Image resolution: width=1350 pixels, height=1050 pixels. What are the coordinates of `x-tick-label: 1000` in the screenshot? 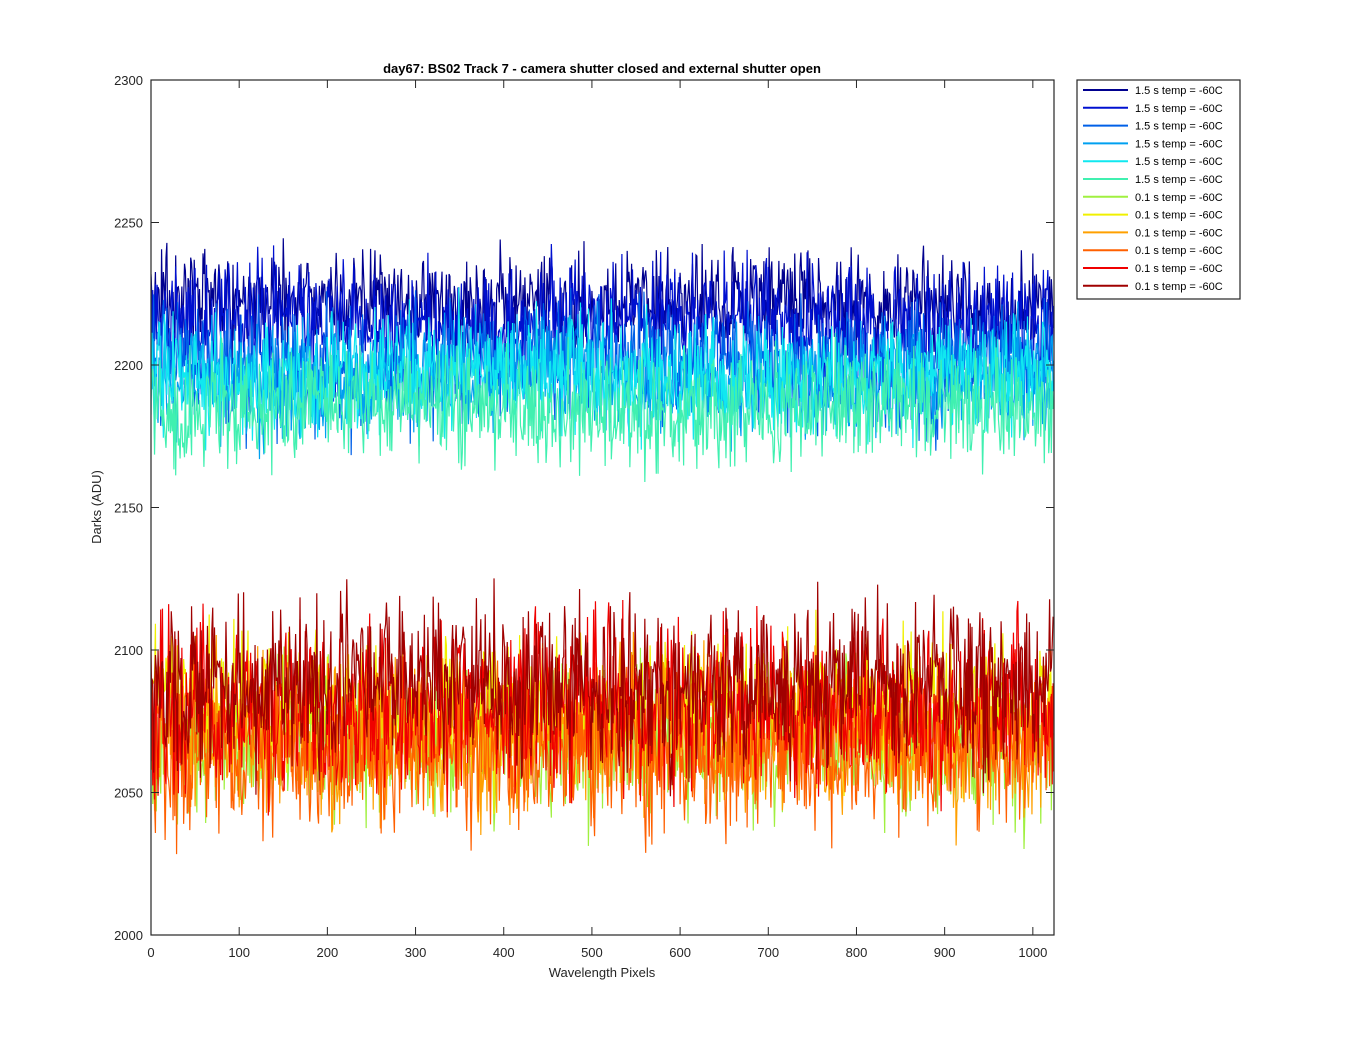 It's located at (1032, 952).